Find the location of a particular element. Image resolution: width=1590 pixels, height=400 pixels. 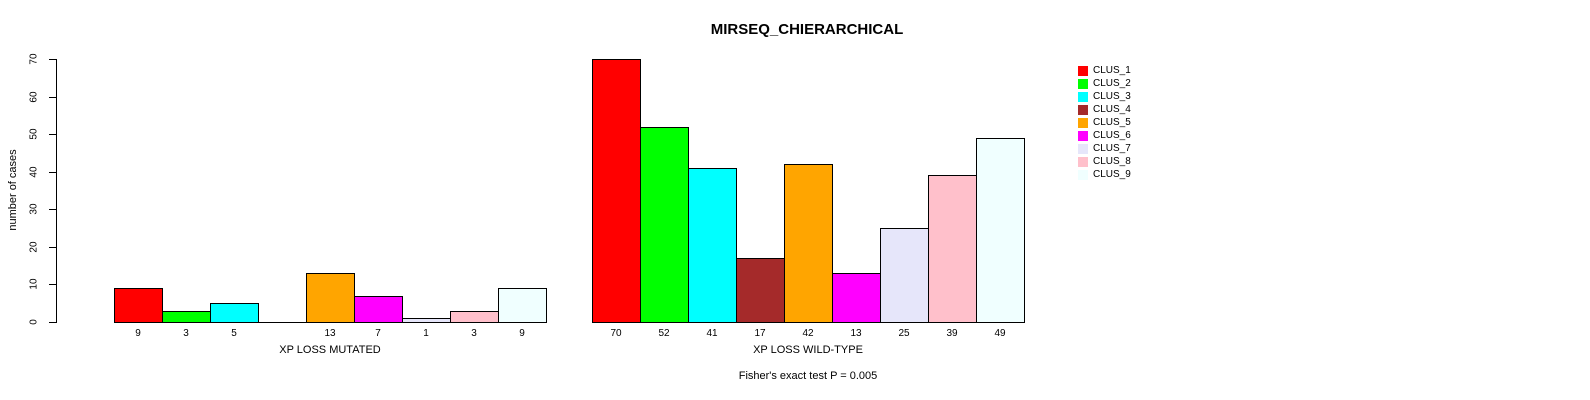

legend-label-clus_7: CLUS_7 is located at coordinates (1112, 148).